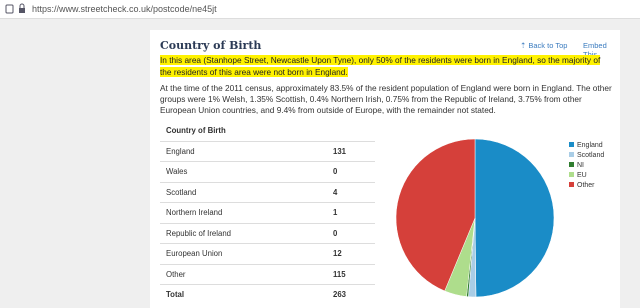 The height and width of the screenshot is (308, 640). What do you see at coordinates (580, 165) in the screenshot?
I see `legend-label: NI` at bounding box center [580, 165].